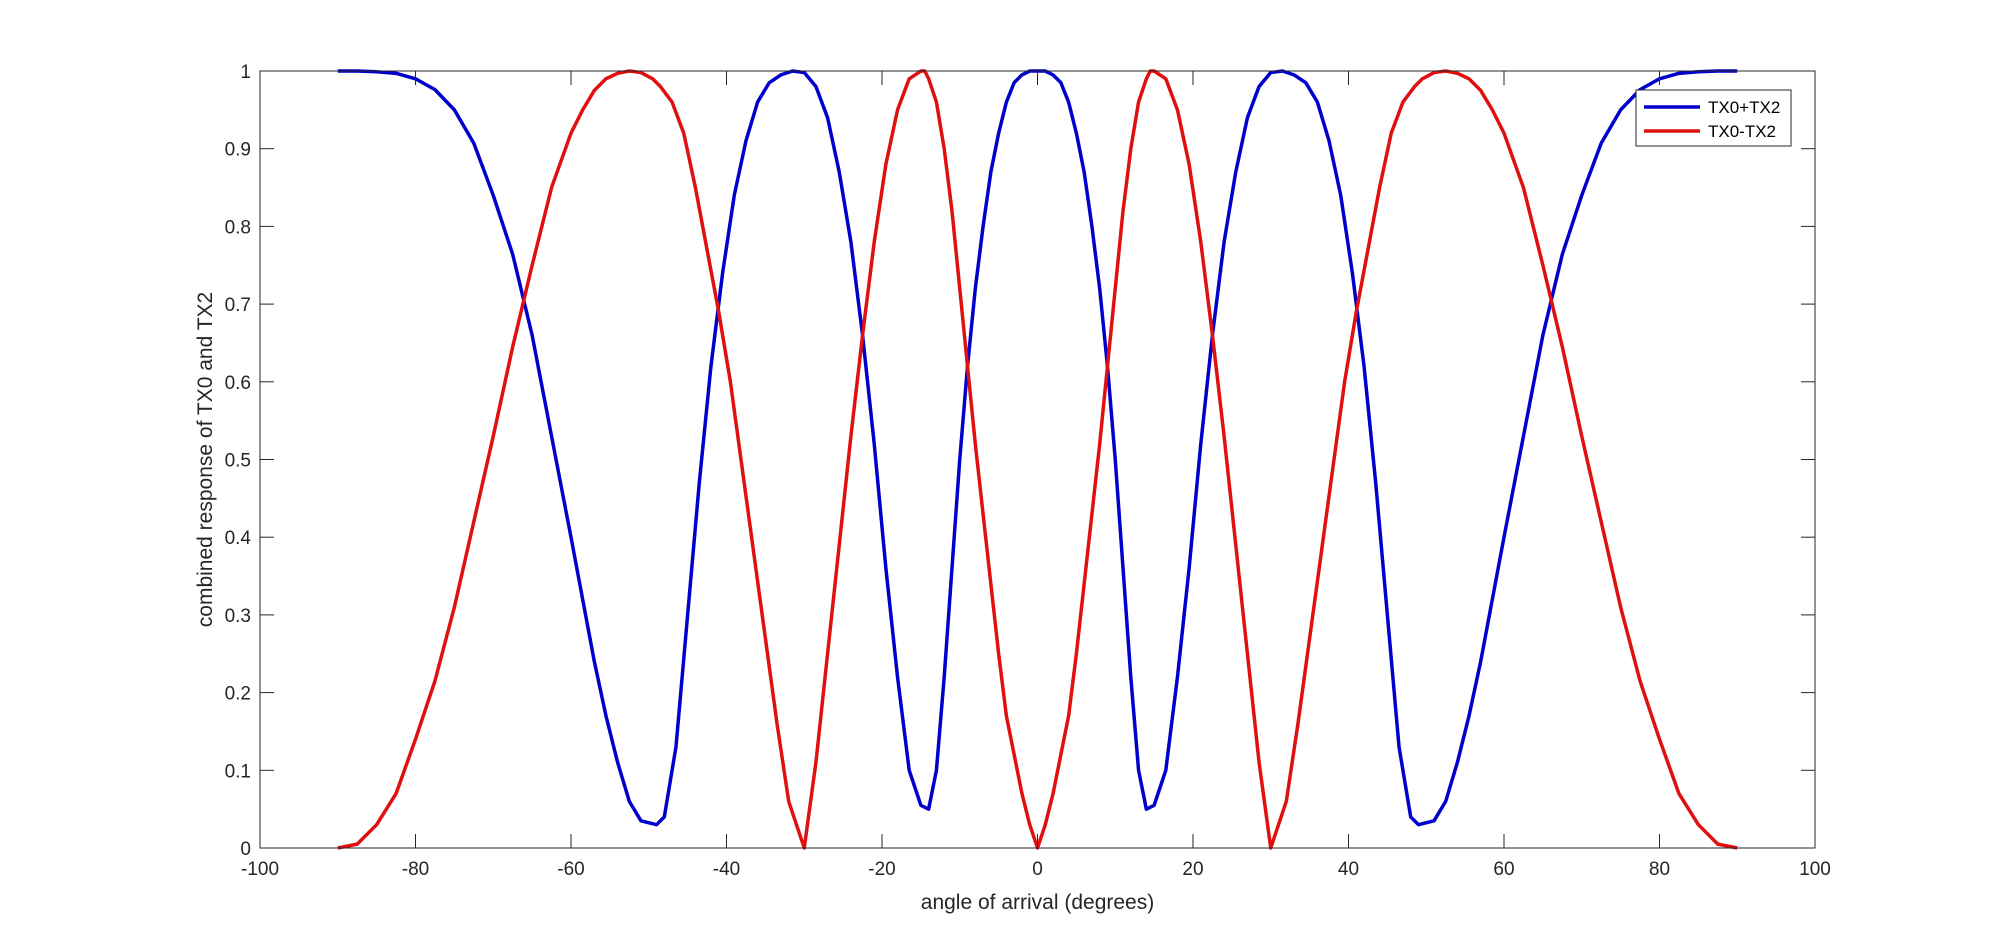 This screenshot has height=949, width=2000. Describe the element at coordinates (238, 227) in the screenshot. I see `y-tick-label: 0.8` at that location.